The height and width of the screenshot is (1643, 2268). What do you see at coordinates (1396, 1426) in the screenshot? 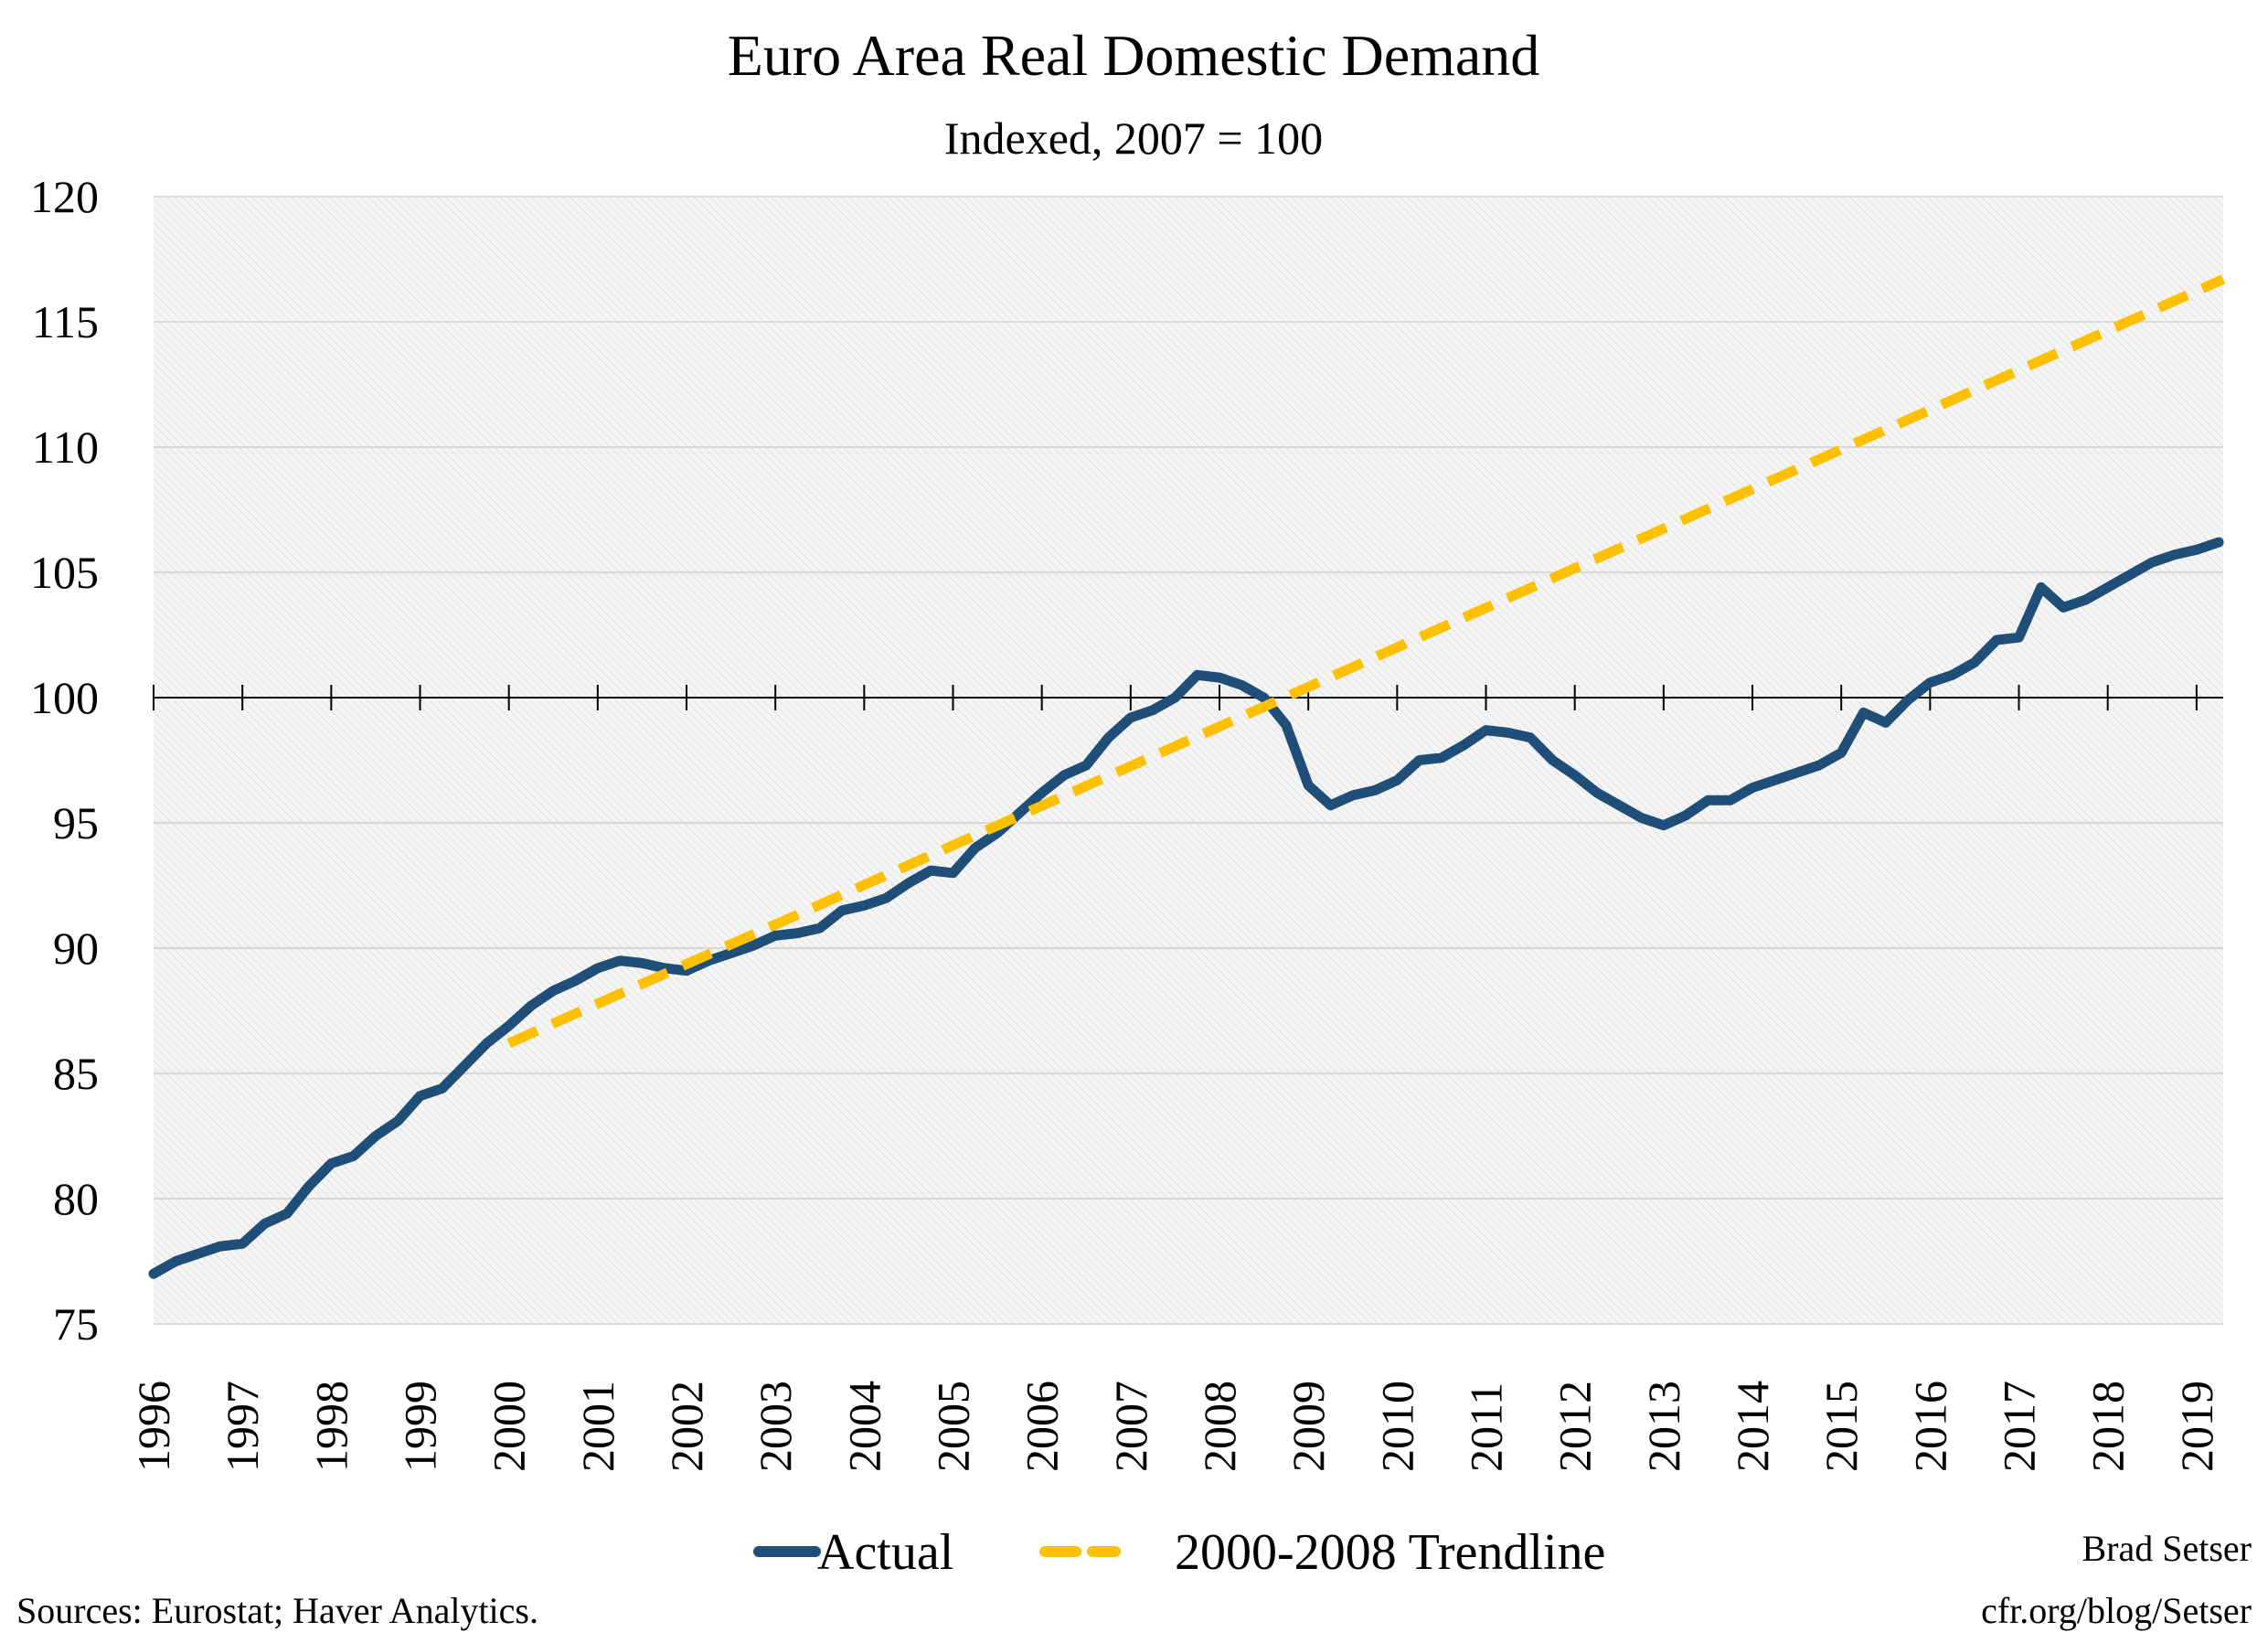
I see `x-tick-label: 2010` at bounding box center [1396, 1426].